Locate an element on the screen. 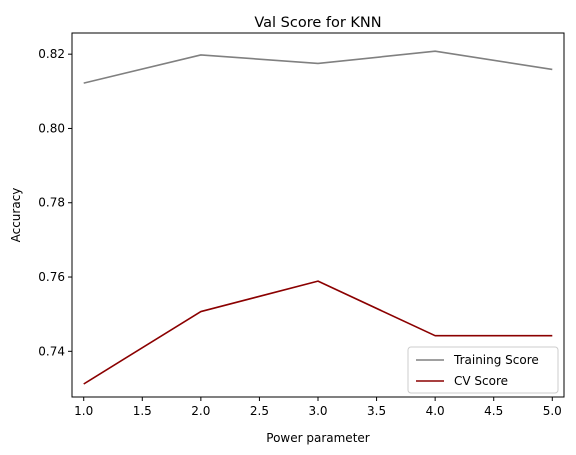  x-tick-label: 2.0 is located at coordinates (200, 411).